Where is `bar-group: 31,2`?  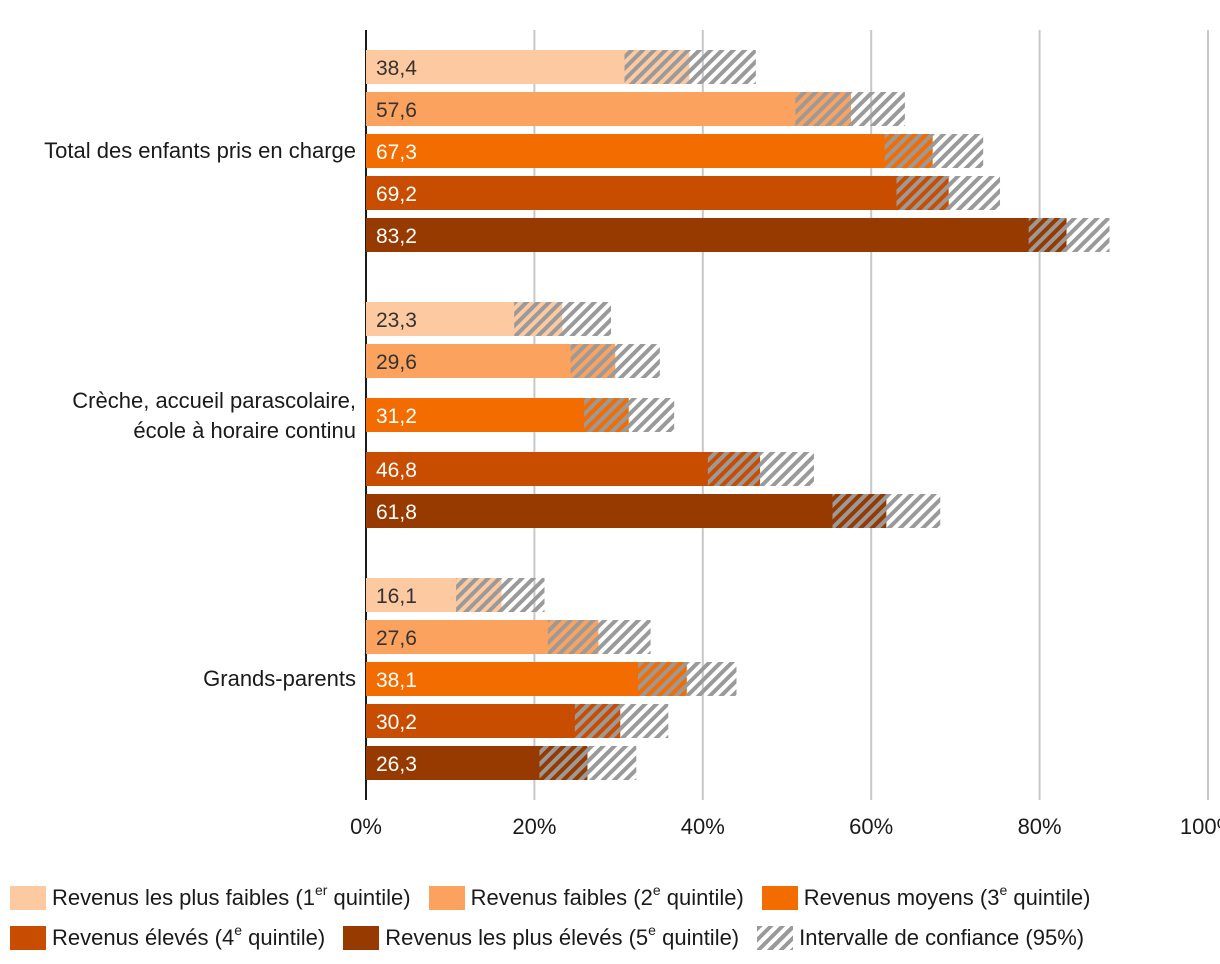
bar-group: 31,2 is located at coordinates (520, 415).